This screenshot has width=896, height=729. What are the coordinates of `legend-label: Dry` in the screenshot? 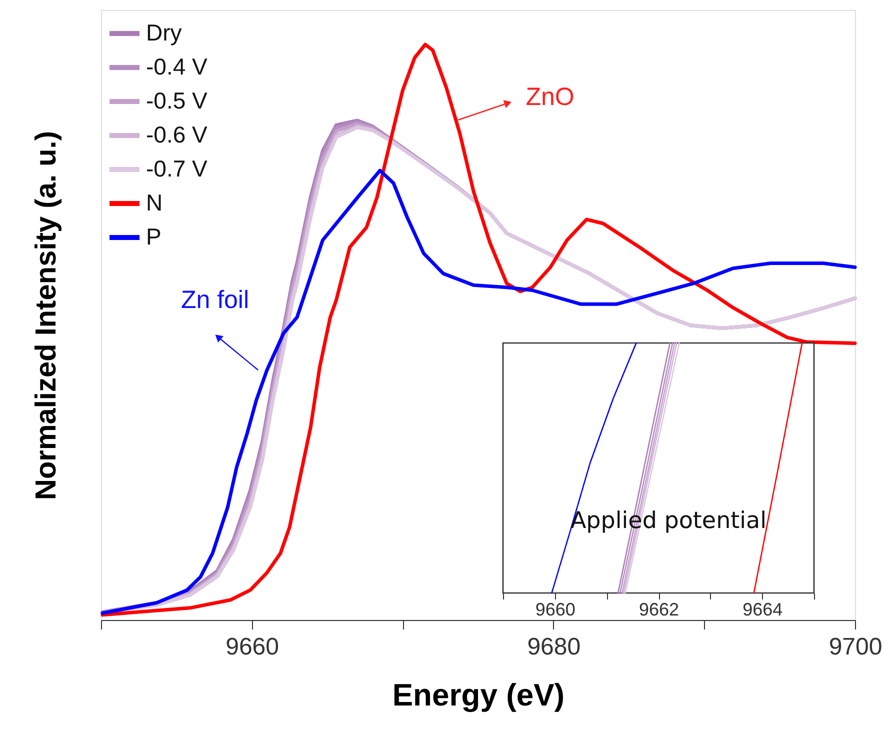 It's located at (164, 33).